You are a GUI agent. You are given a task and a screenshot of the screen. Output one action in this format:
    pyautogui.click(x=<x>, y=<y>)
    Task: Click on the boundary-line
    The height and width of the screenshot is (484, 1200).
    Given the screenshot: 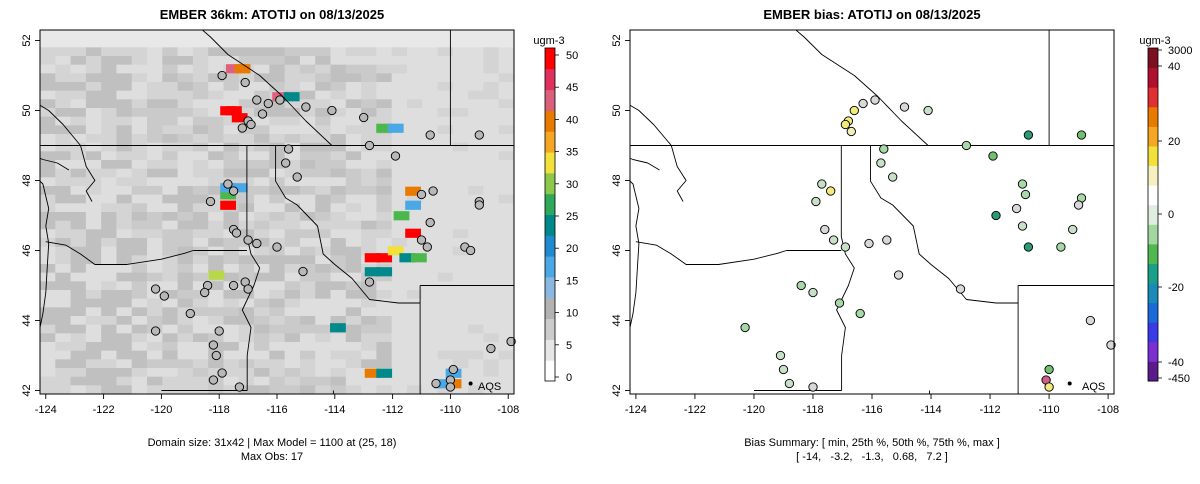 What is the action you would take?
    pyautogui.click(x=88, y=173)
    